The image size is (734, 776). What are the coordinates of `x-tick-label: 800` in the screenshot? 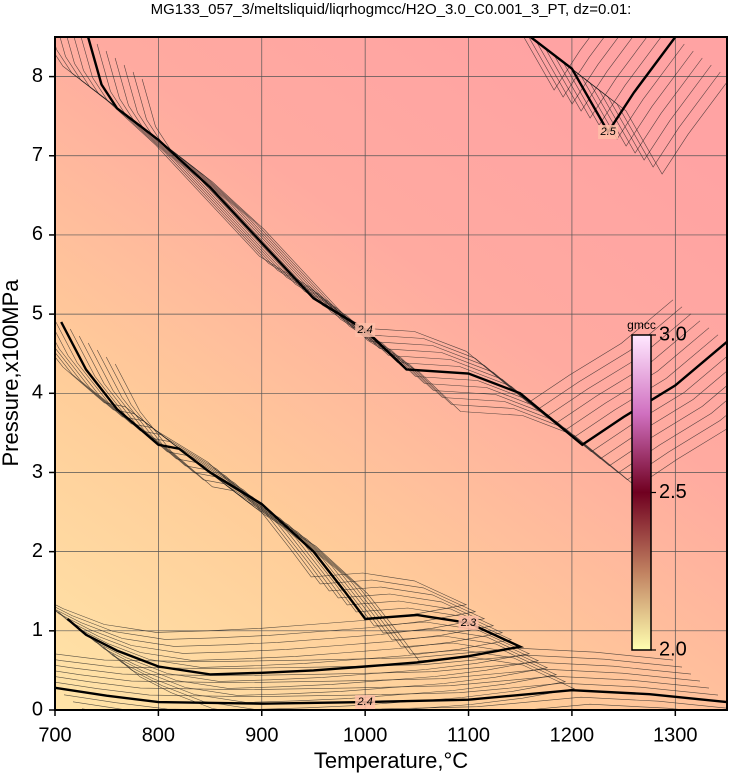 It's located at (158, 735).